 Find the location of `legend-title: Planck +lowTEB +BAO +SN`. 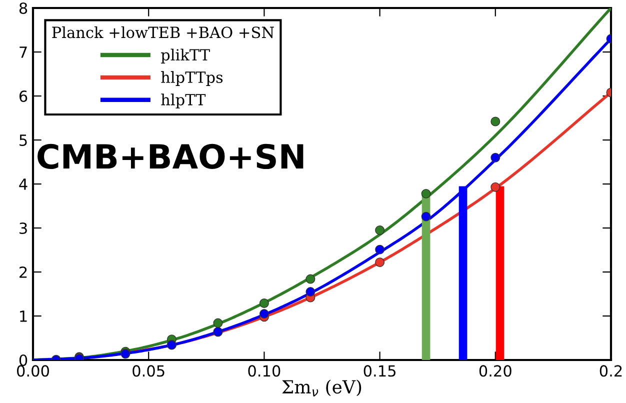

legend-title: Planck +lowTEB +BAO +SN is located at coordinates (163, 32).